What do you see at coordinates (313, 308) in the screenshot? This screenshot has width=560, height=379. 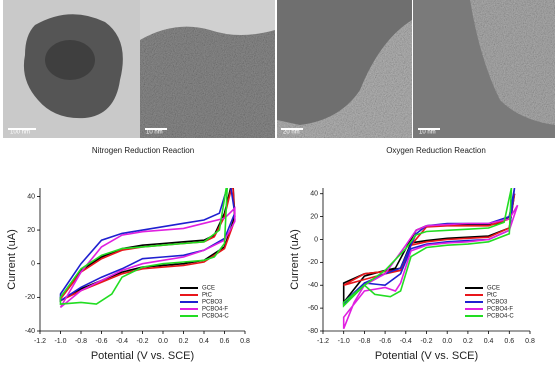 I see `y-tick-label: -60` at bounding box center [313, 308].